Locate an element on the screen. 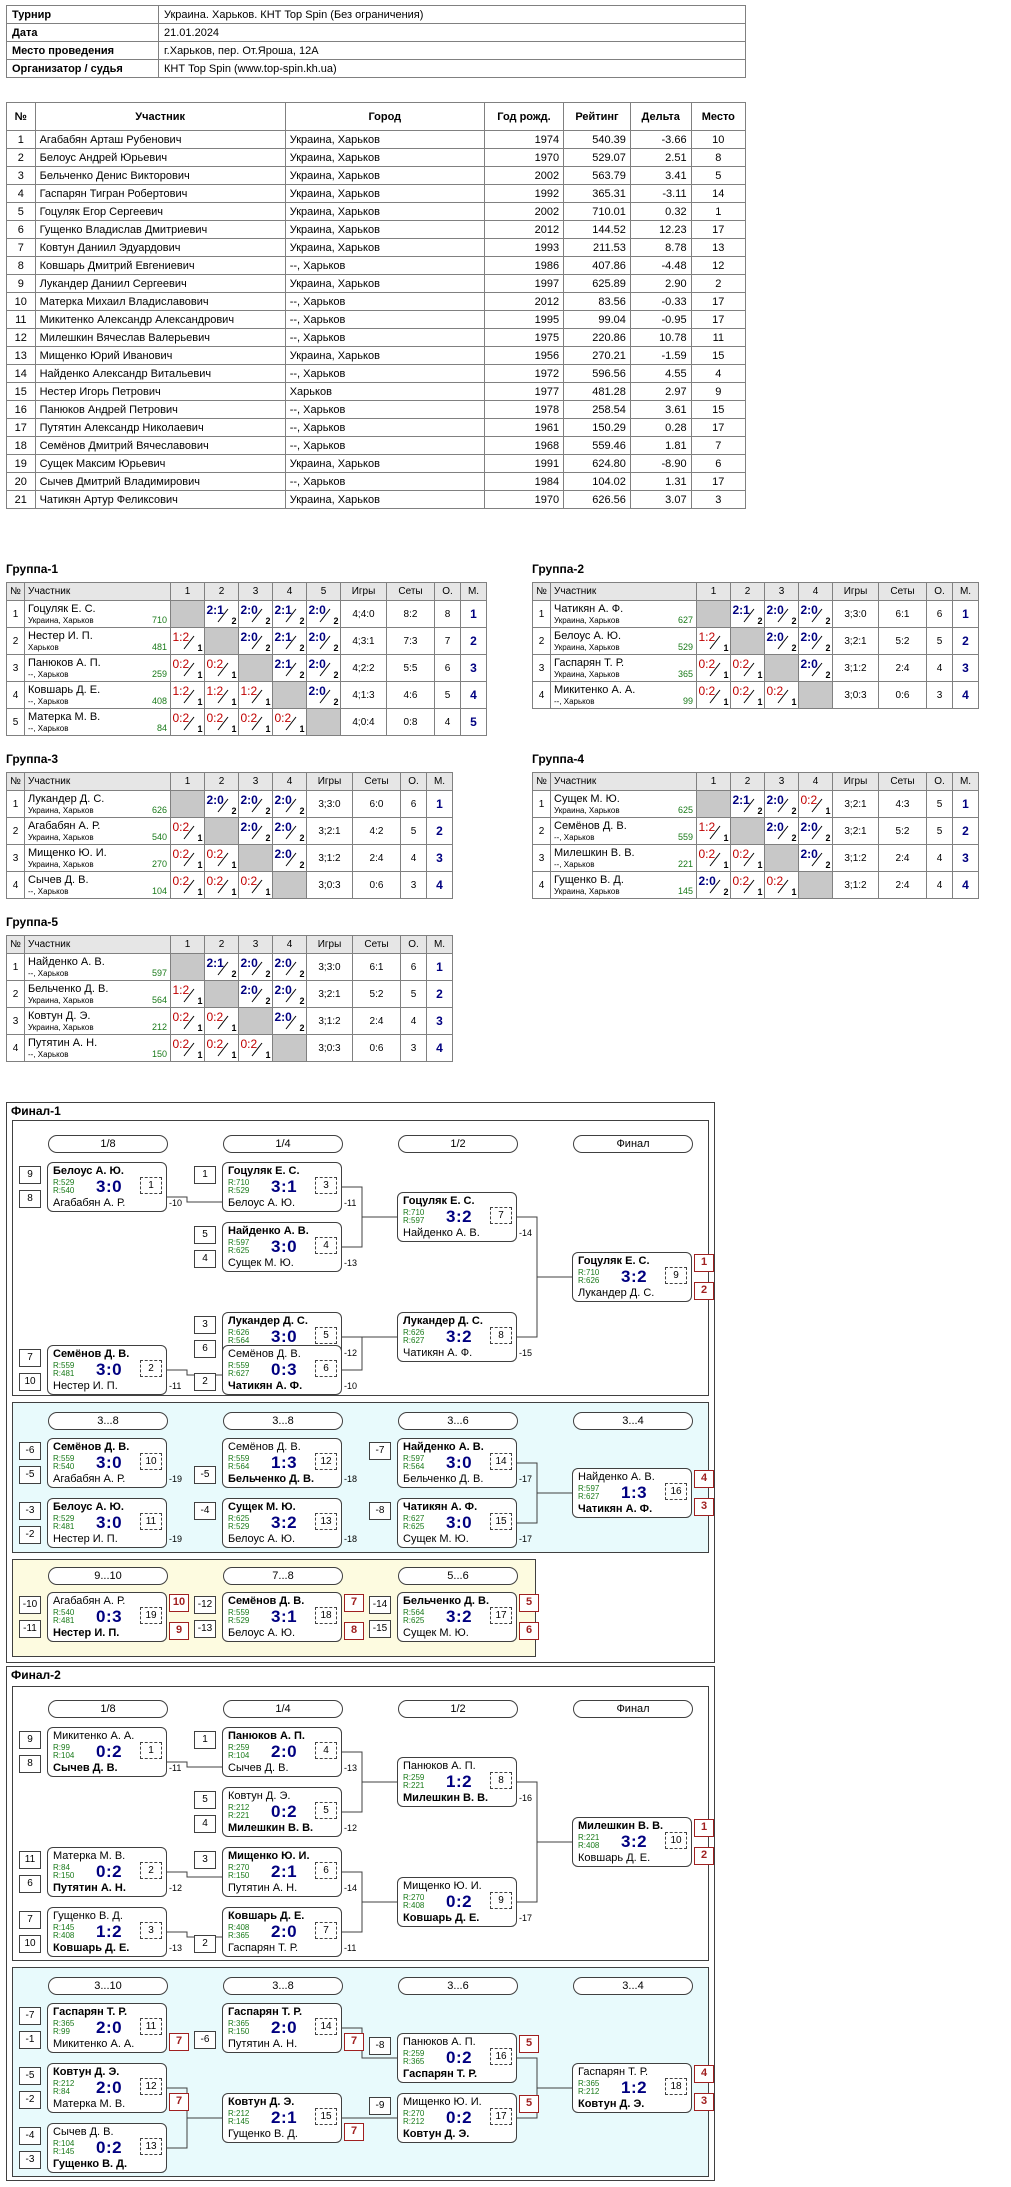  round-label: 9...10 is located at coordinates (108, 1576).